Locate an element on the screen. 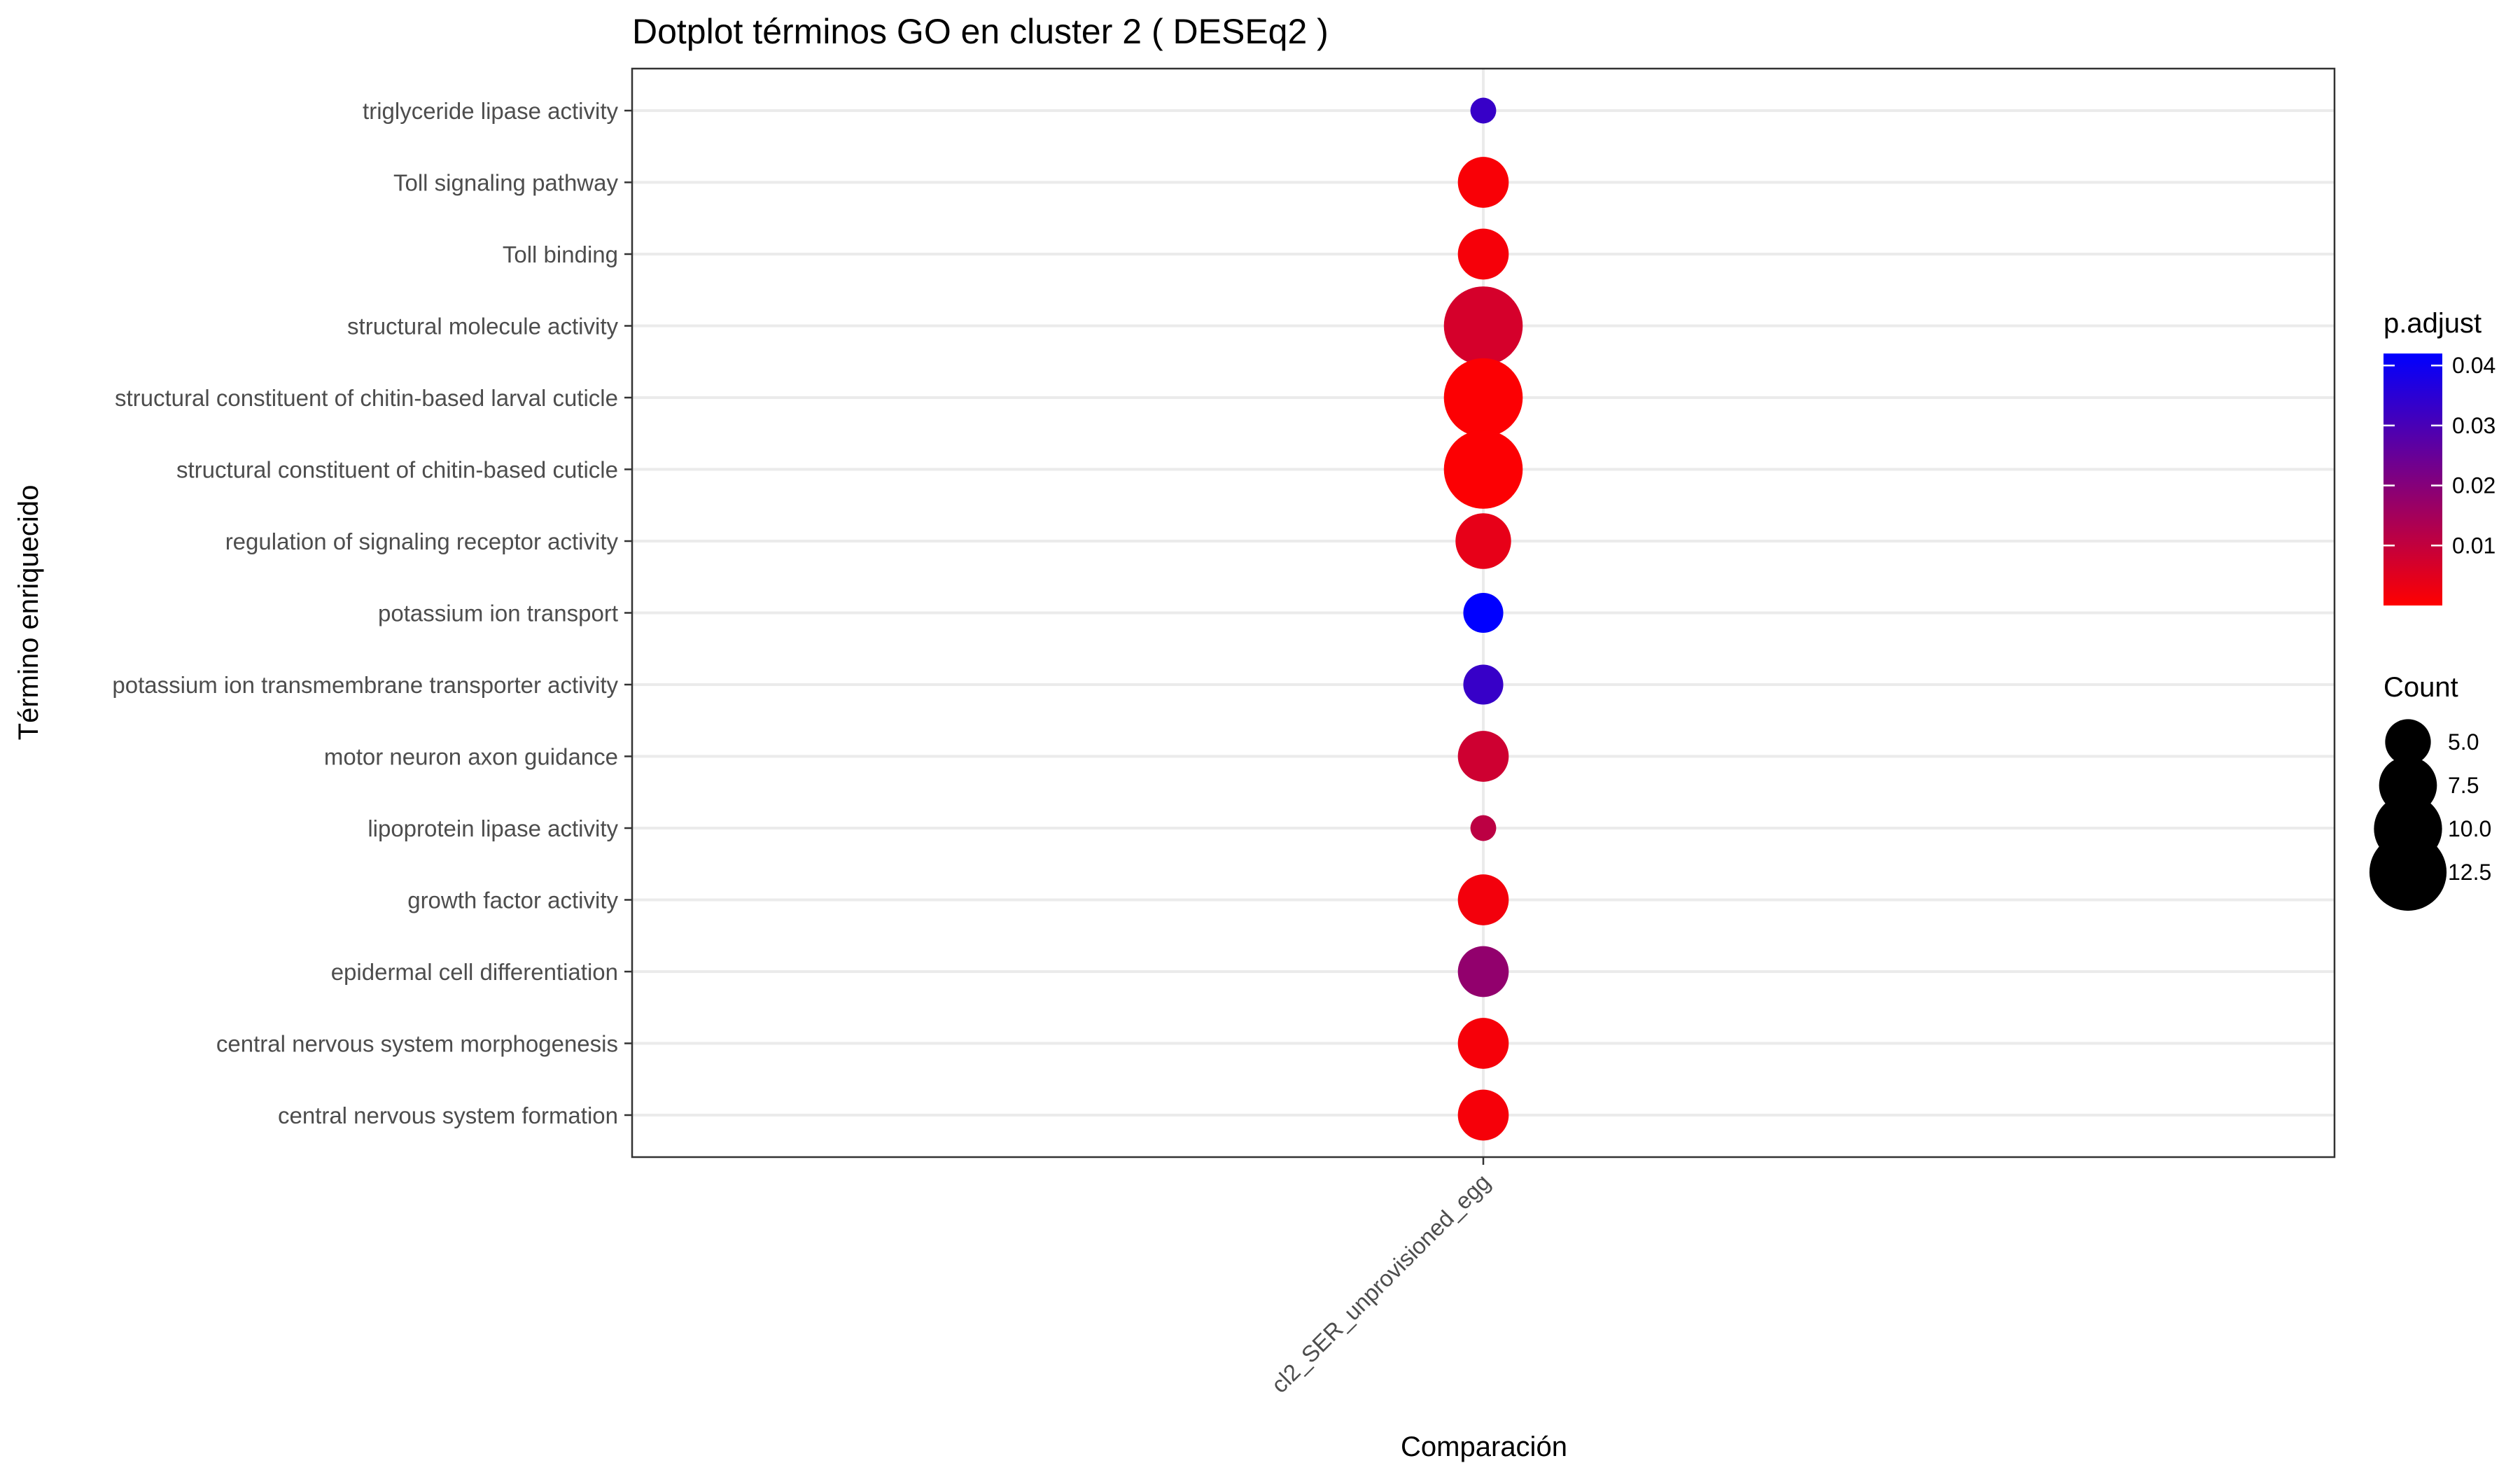 This screenshot has width=2520, height=1470. x-axis: cl2_SER_unprovisioned_egg is located at coordinates (1380, 1277).